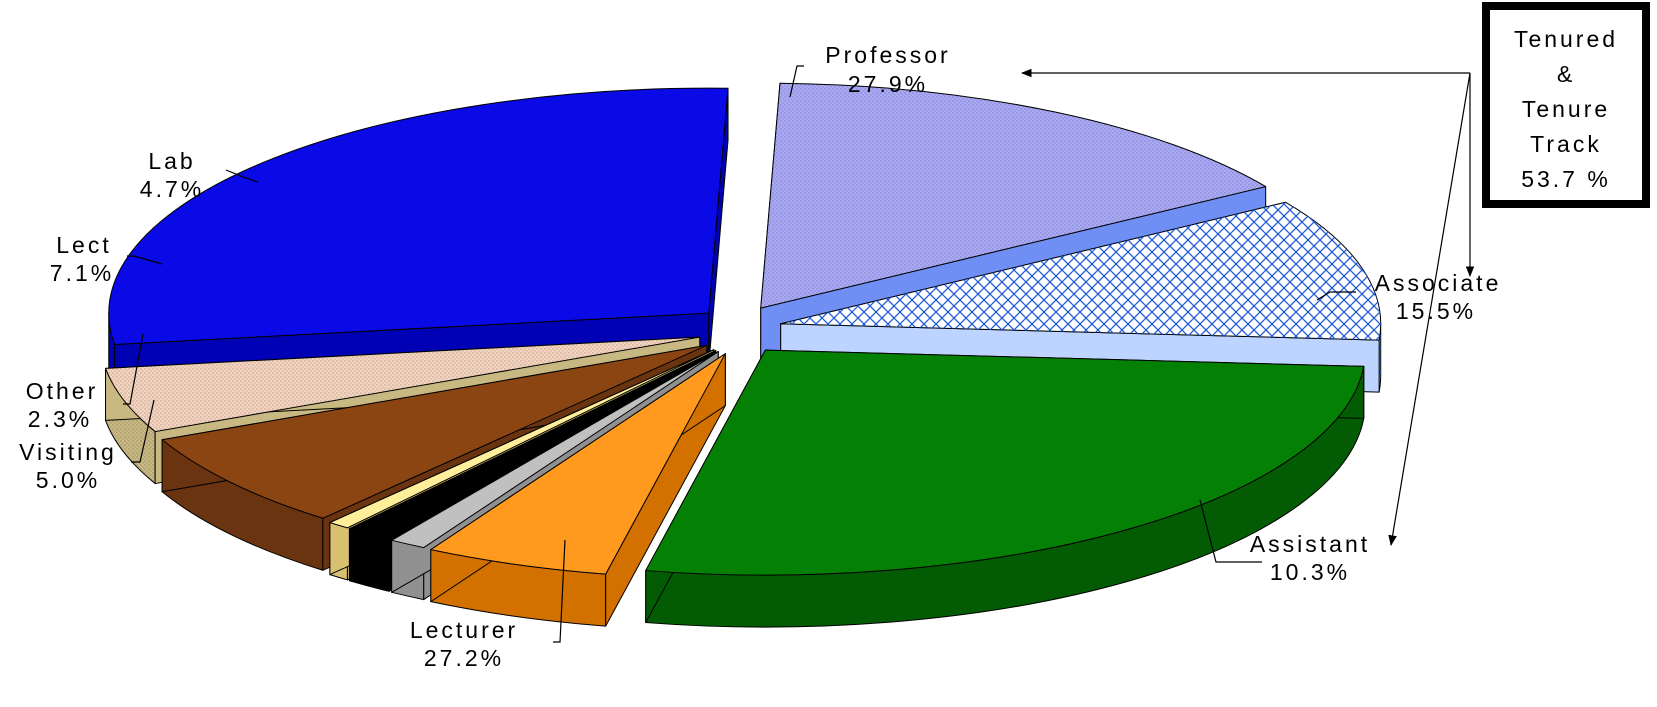 The width and height of the screenshot is (1657, 707). I want to click on tenure-callout-line-5: 53.7 %, so click(1566, 179).